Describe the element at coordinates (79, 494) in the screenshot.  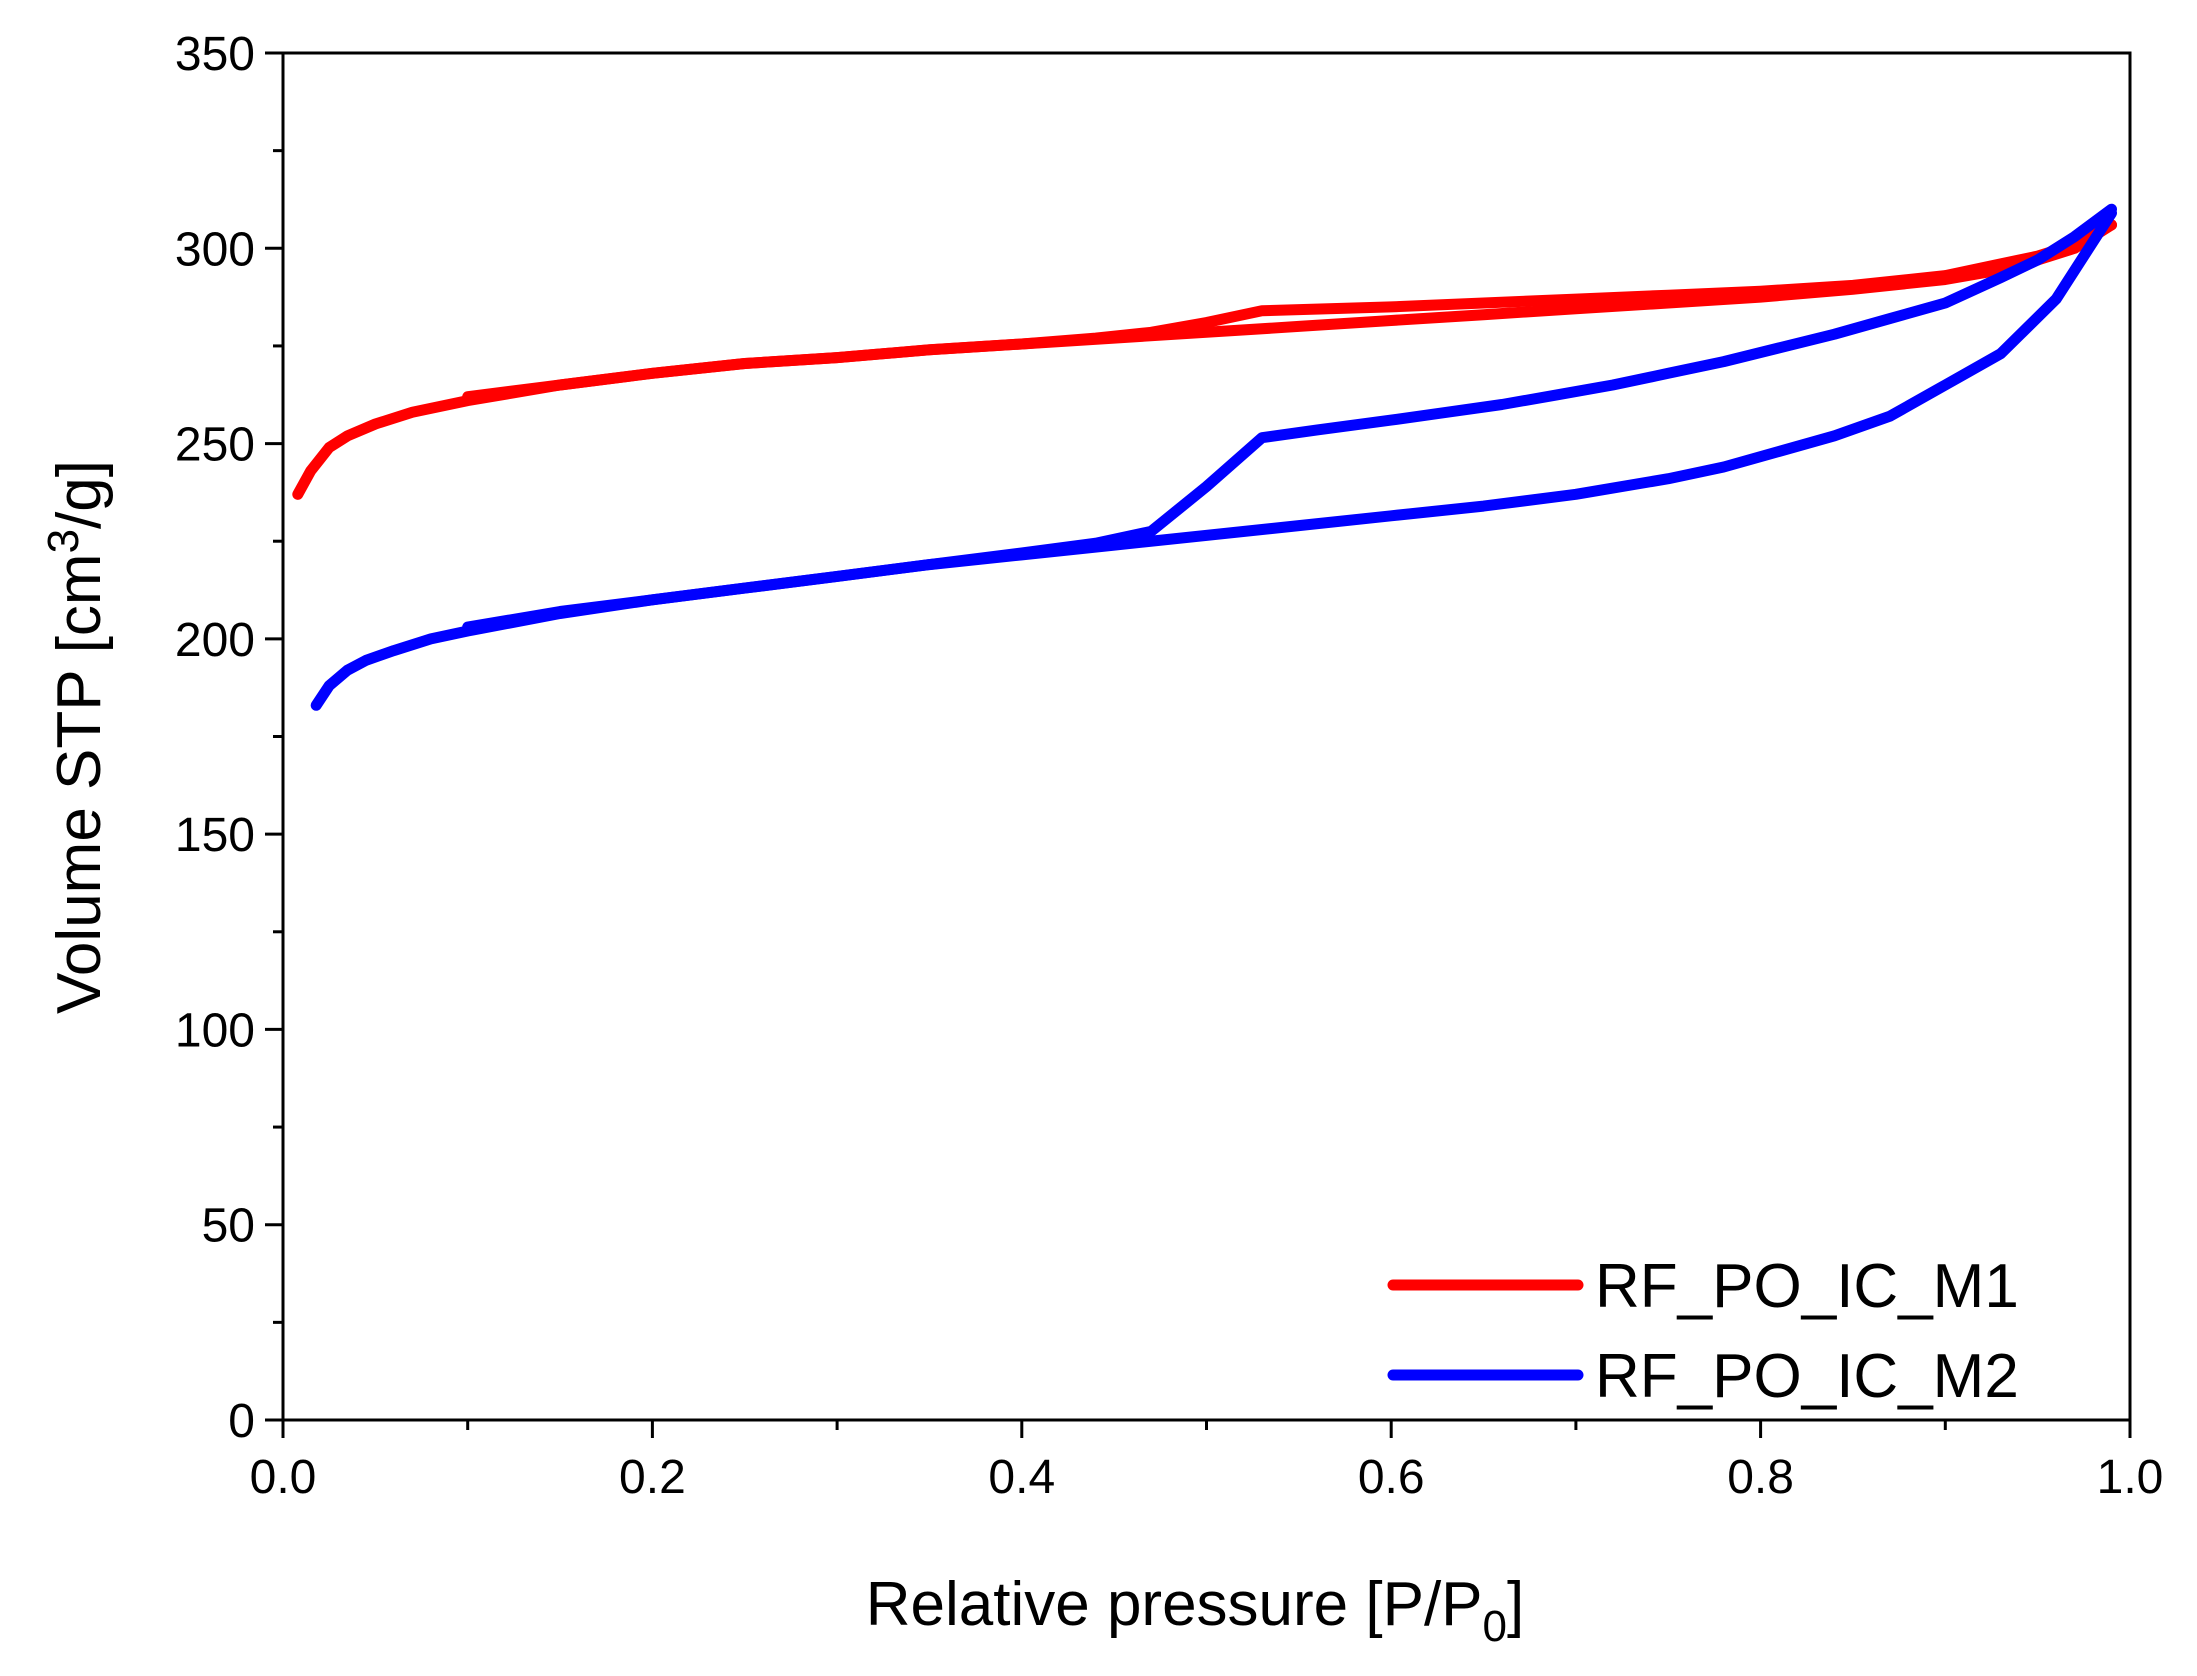
I see `y-axis-title-end: /g]` at that location.